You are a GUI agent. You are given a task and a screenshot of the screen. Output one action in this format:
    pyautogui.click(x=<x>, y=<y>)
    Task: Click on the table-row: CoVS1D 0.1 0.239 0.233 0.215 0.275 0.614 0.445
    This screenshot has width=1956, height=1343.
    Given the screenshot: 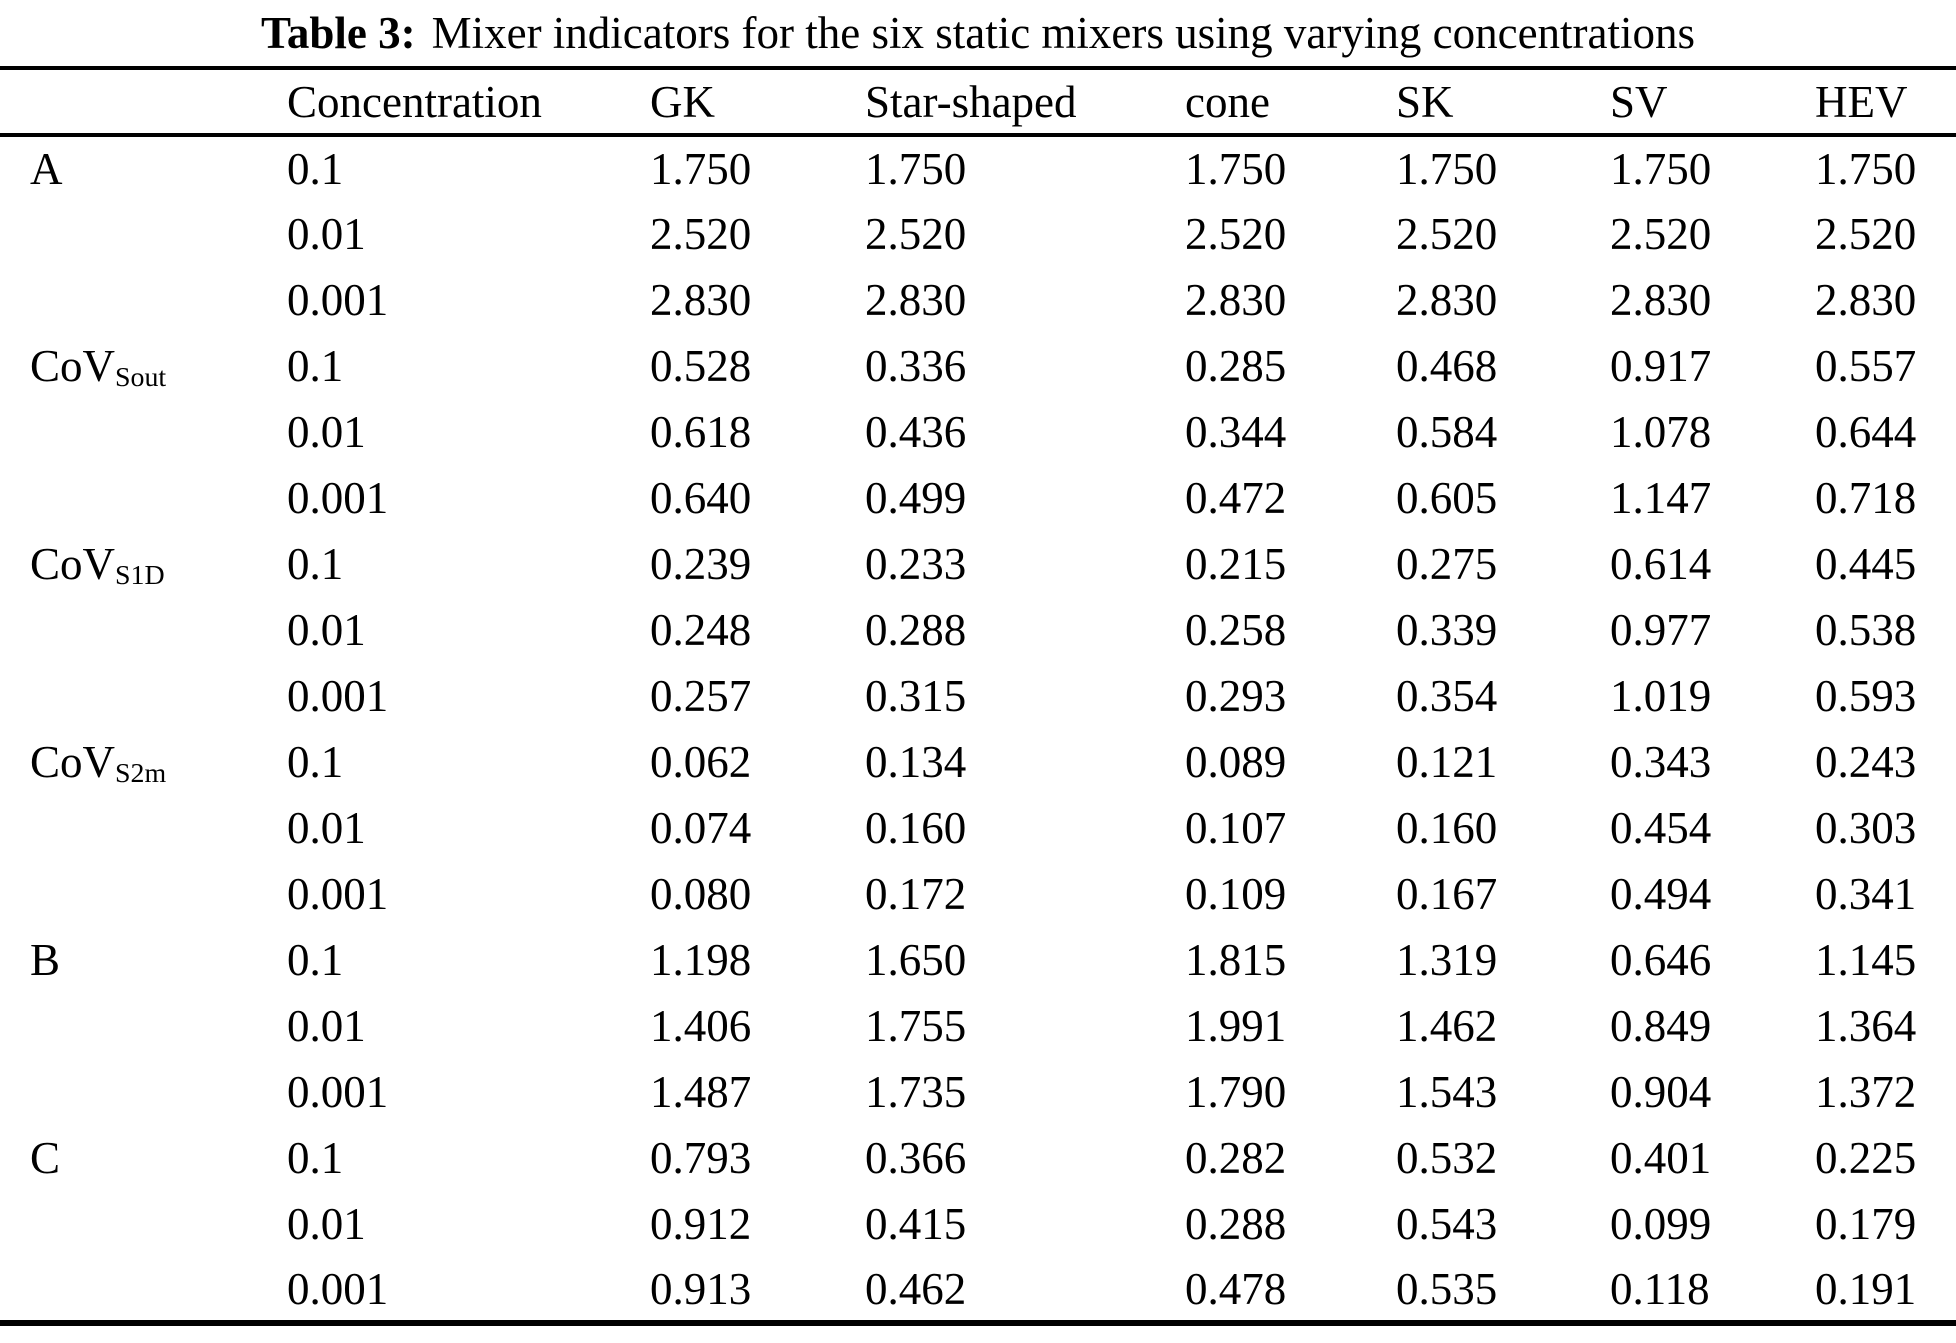 What is the action you would take?
    pyautogui.click(x=978, y=564)
    